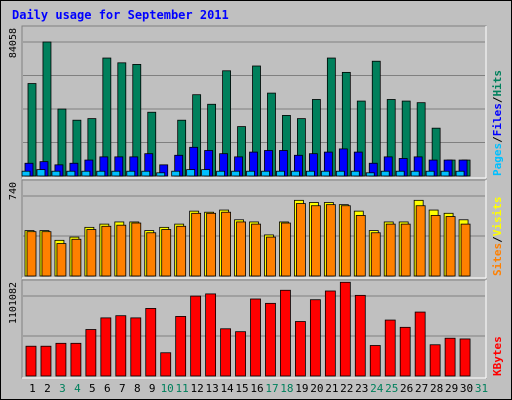 Image resolution: width=512 pixels, height=400 pixels. What do you see at coordinates (13, 303) in the screenshot?
I see `panel-max-label: 1101082` at bounding box center [13, 303].